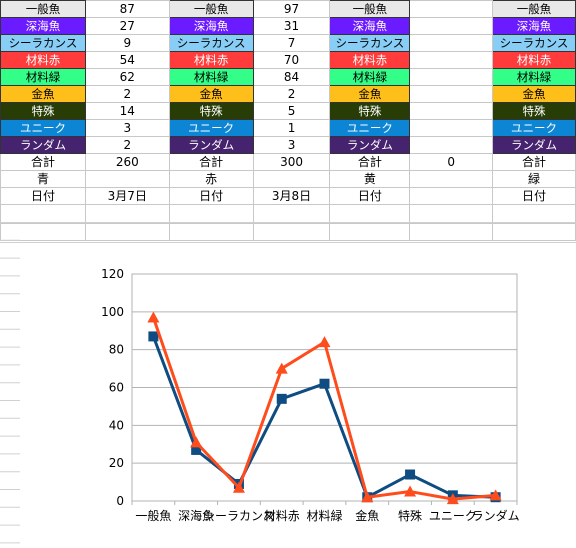 The width and height of the screenshot is (576, 548). What do you see at coordinates (116, 388) in the screenshot?
I see `y-tick-label: 60` at bounding box center [116, 388].